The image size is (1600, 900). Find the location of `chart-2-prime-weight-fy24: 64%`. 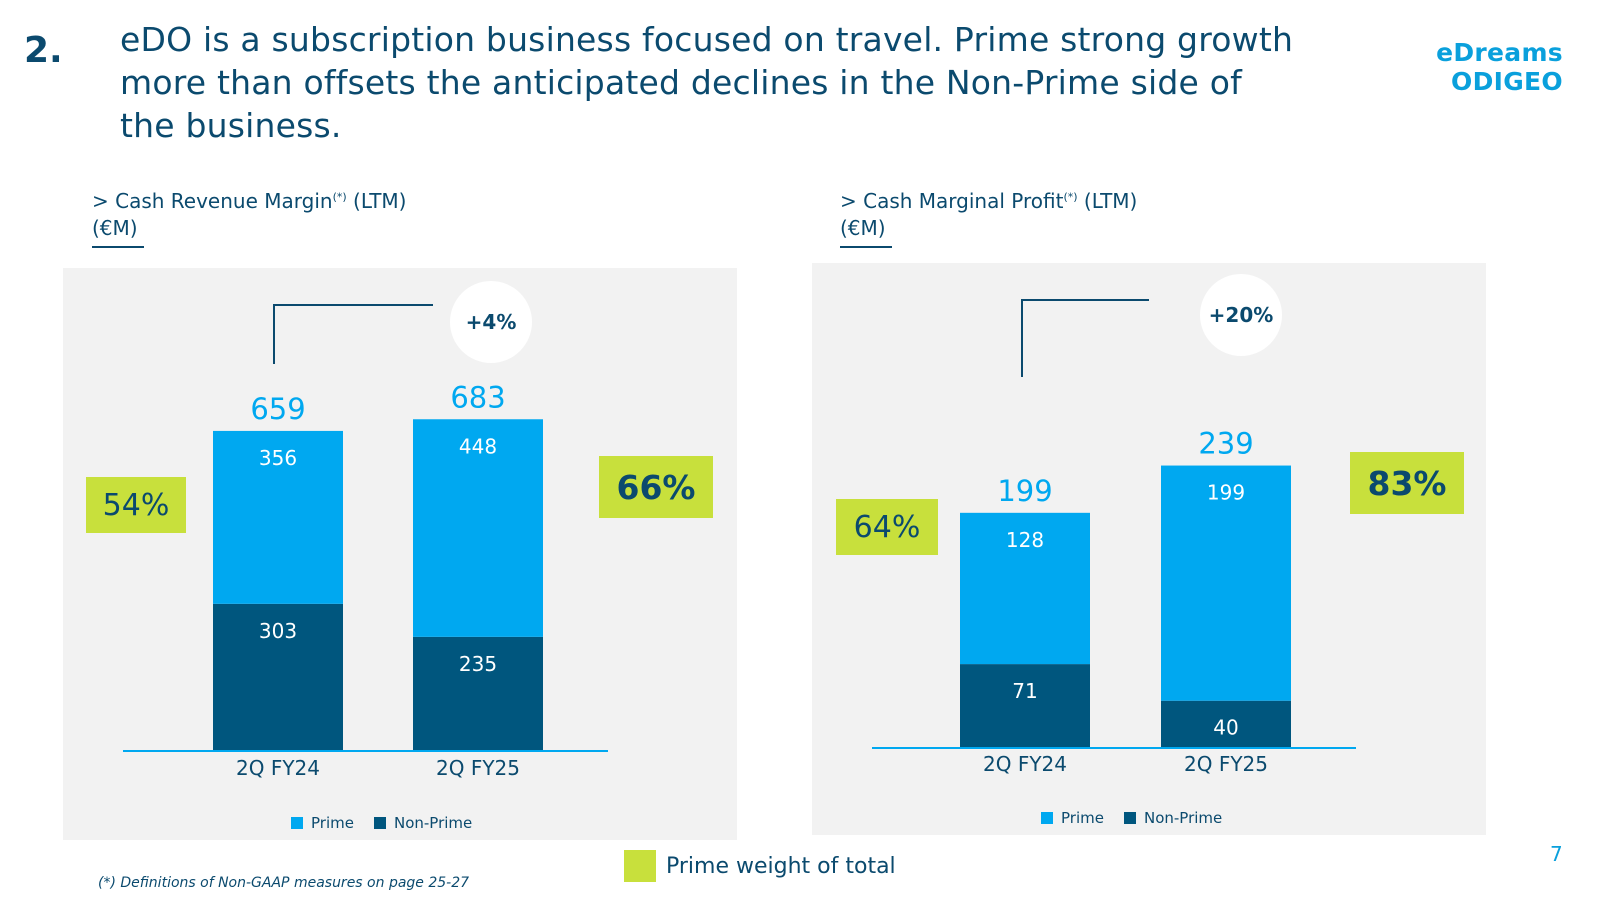

chart-2-prime-weight-fy24: 64% is located at coordinates (887, 527).